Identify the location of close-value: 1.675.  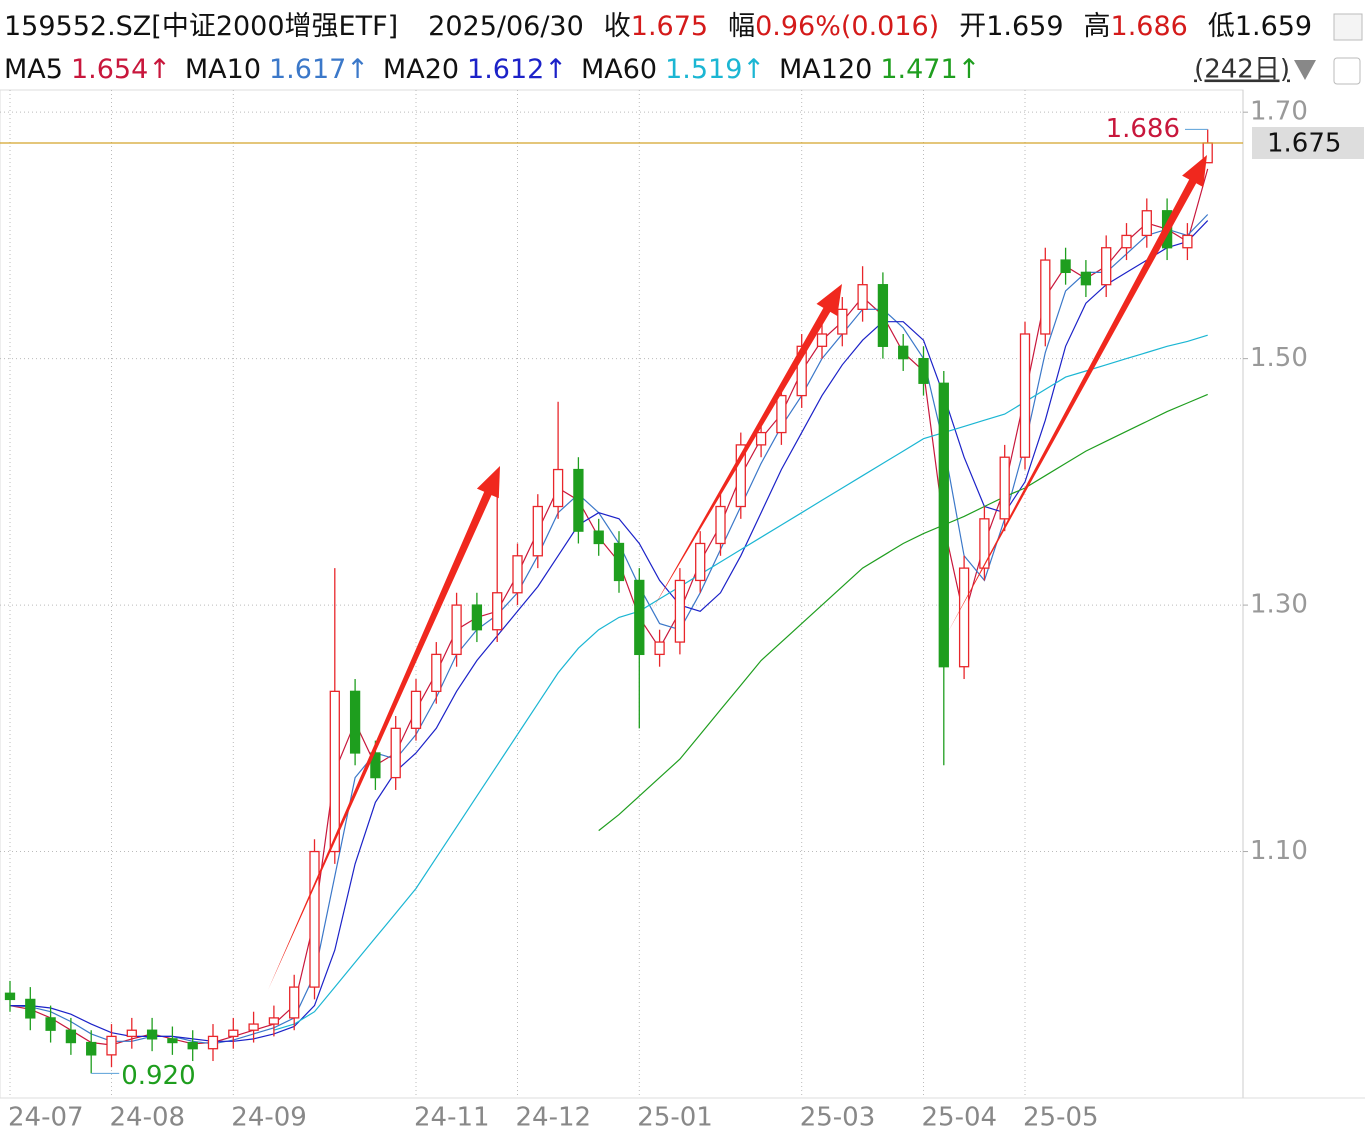
(669, 26).